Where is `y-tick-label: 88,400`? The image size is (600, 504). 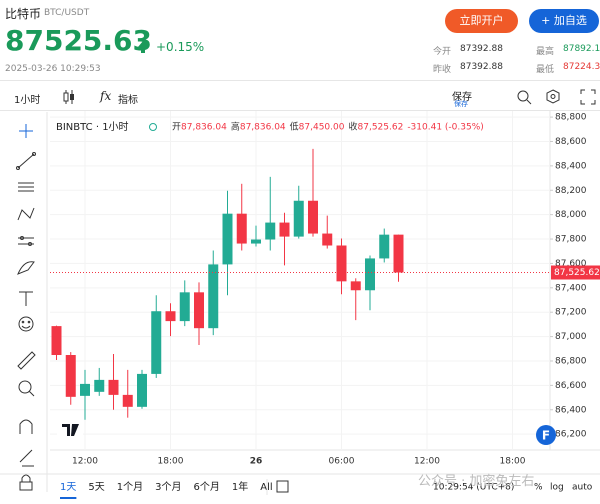
y-tick-label: 88,400 is located at coordinates (571, 166).